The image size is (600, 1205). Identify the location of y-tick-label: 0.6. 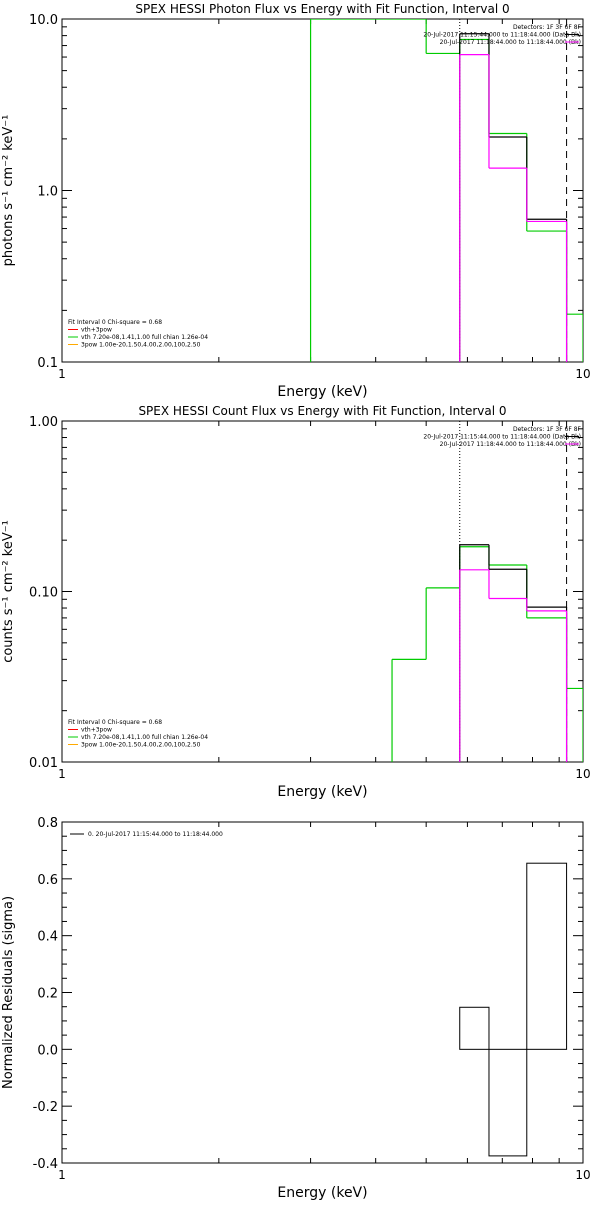
(47, 880).